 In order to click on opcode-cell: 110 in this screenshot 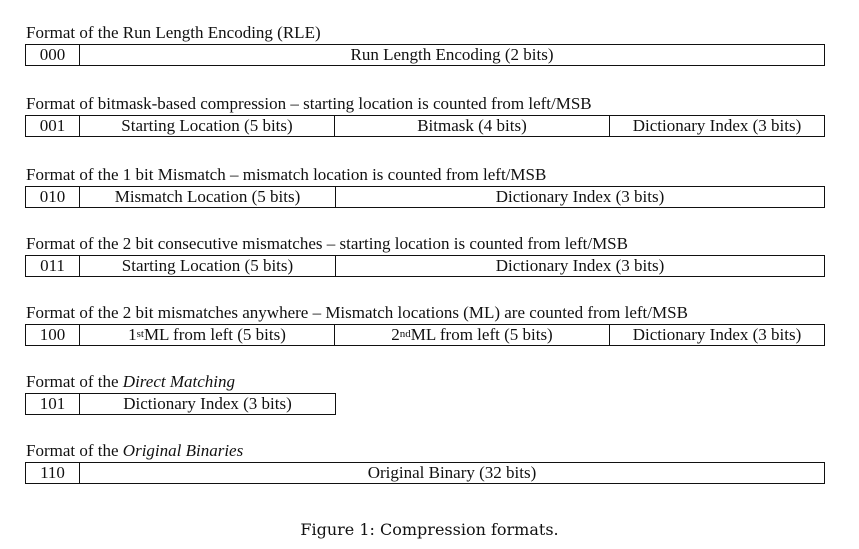, I will do `click(53, 473)`.